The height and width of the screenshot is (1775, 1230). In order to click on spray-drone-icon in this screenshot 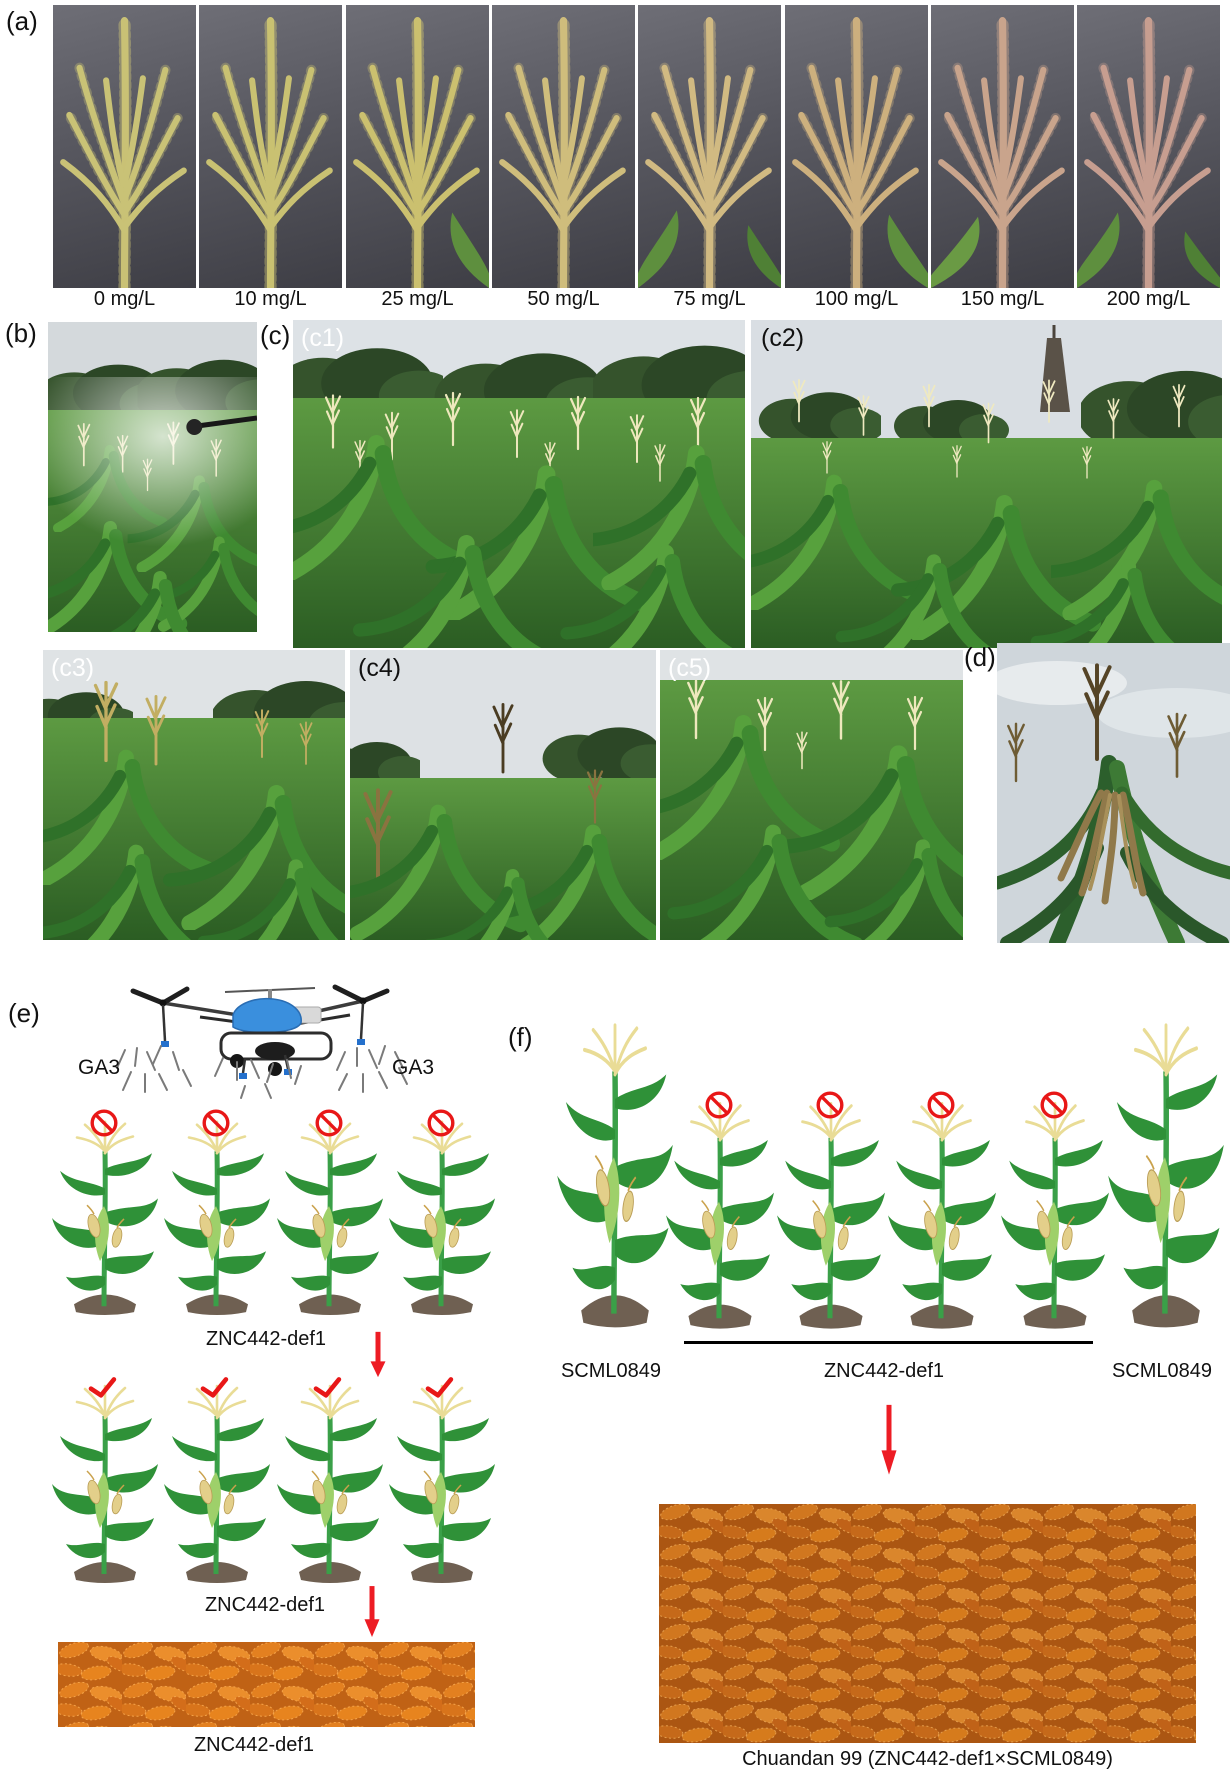, I will do `click(257, 1033)`.